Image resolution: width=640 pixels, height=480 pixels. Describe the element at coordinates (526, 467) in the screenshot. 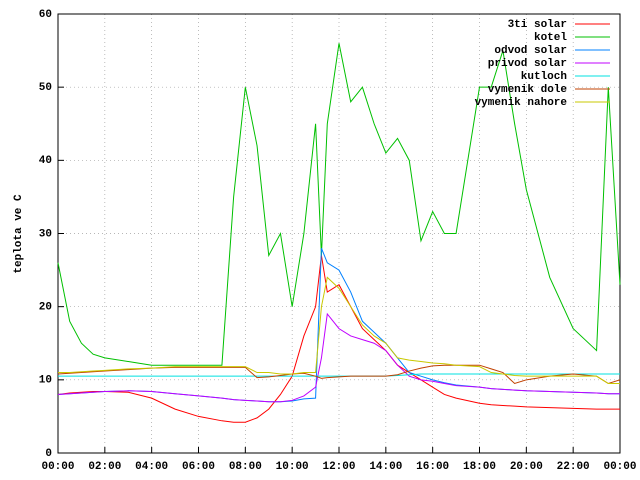

I see `x-tick-label: 20:00` at that location.